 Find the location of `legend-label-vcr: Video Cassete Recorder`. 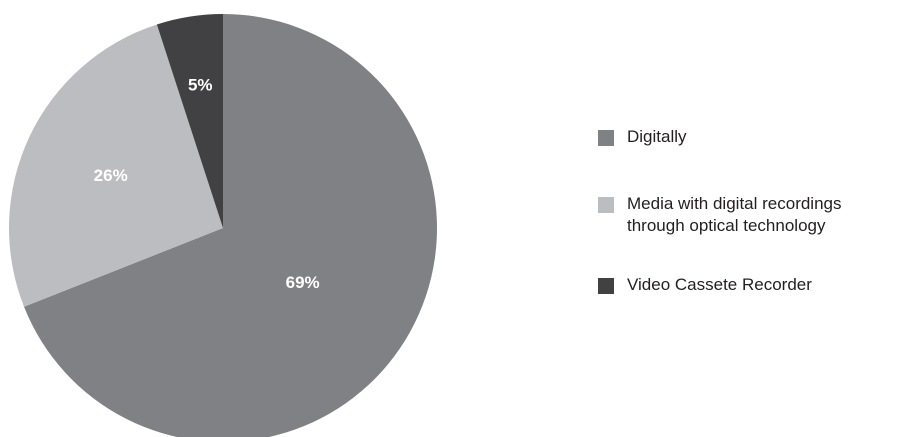

legend-label-vcr: Video Cassete Recorder is located at coordinates (719, 284).